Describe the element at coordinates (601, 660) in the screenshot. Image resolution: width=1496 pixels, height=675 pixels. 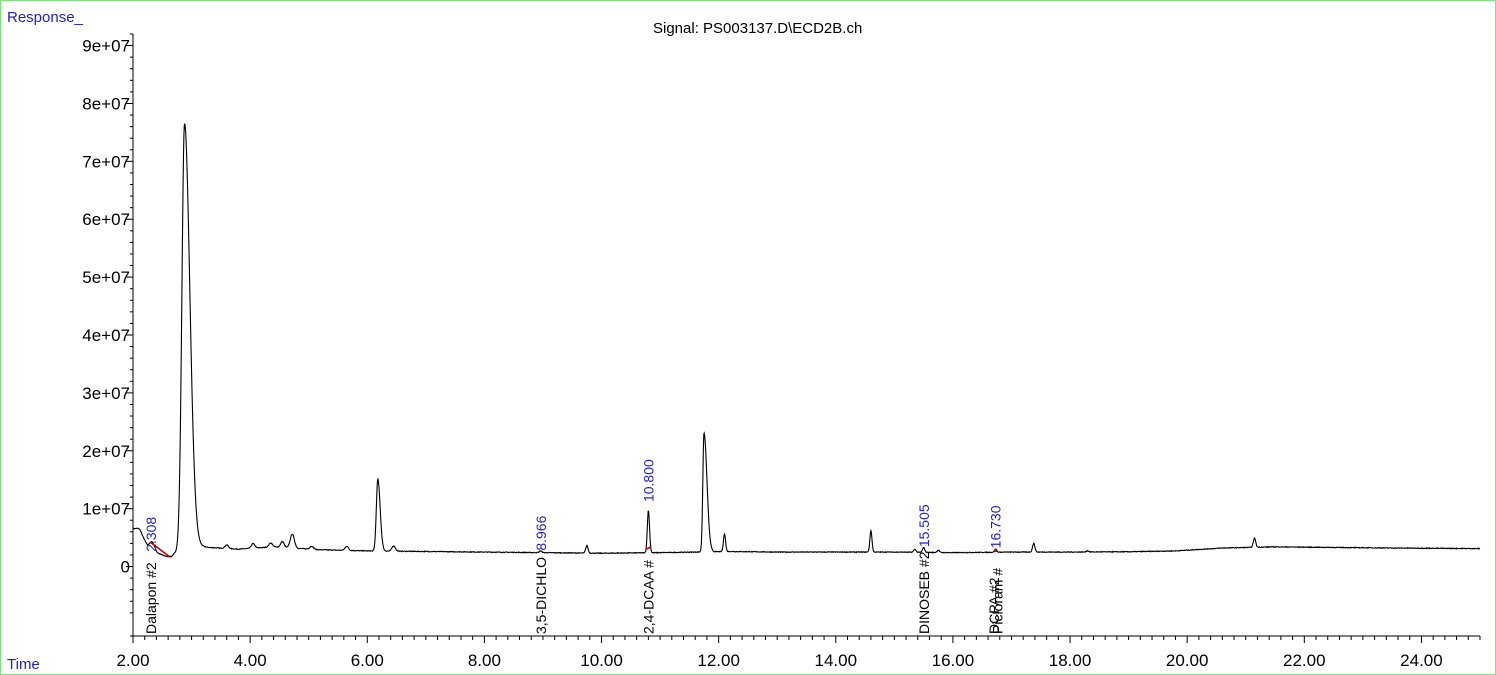
I see `x-tick-label: 10.00` at that location.